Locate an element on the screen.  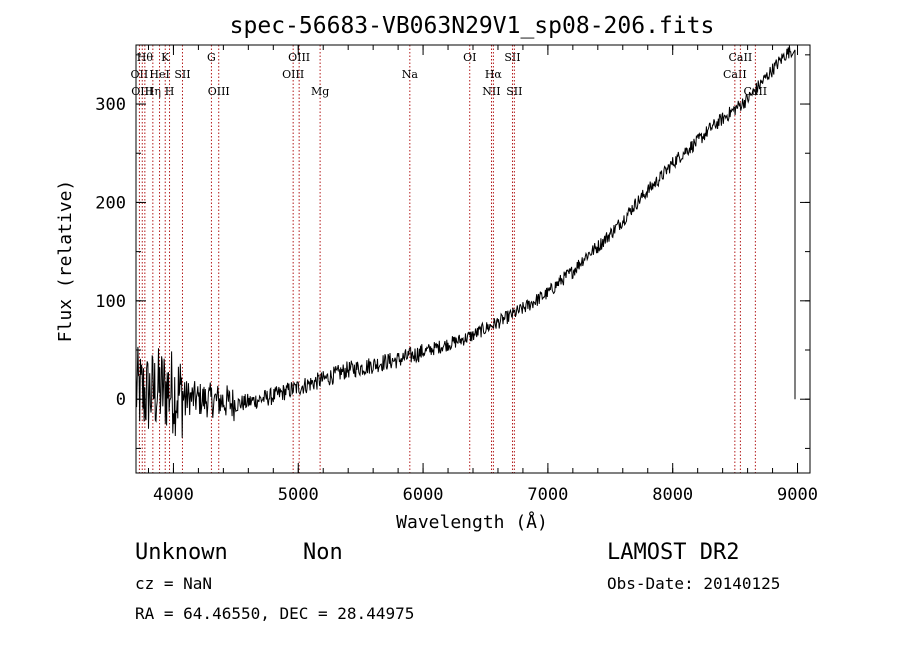
x-tick-label: 8000 is located at coordinates (672, 495).